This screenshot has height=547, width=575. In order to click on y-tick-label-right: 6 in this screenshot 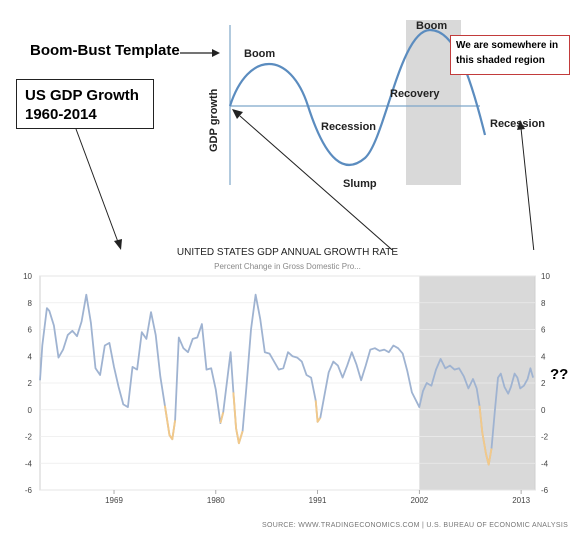, I will do `click(543, 330)`.